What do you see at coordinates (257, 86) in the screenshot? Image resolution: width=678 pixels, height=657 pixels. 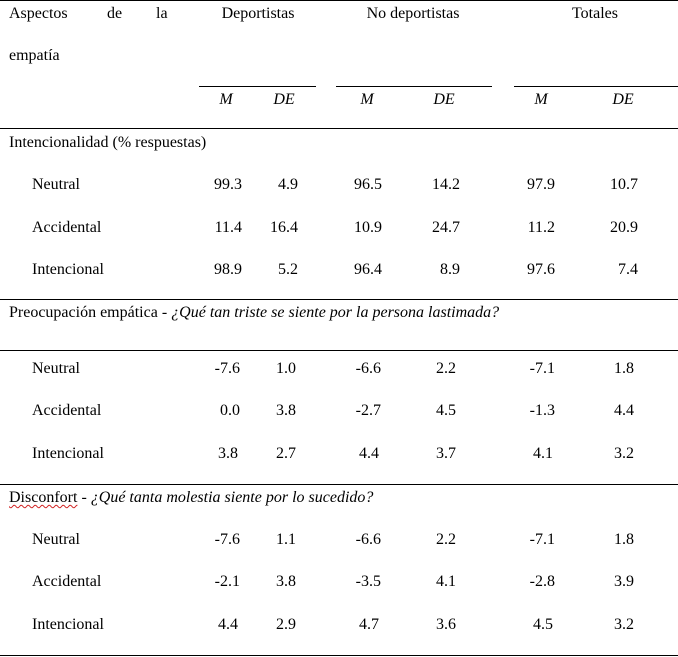 I see `header-group-rule-deportistas` at bounding box center [257, 86].